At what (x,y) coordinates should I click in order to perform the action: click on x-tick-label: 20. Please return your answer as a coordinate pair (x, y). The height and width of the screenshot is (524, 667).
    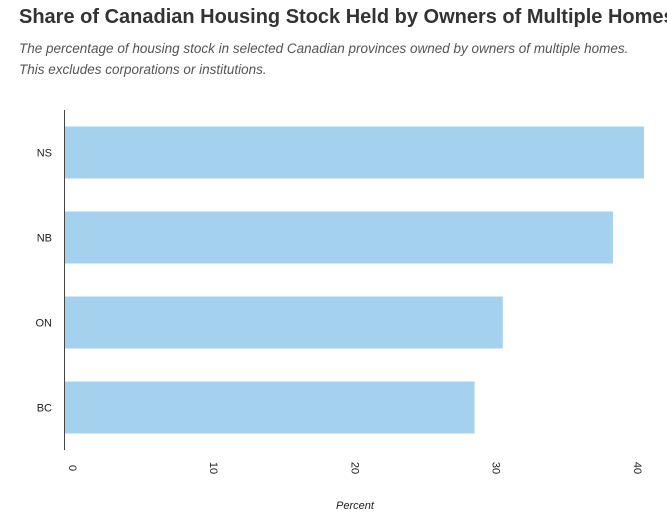
    Looking at the image, I should click on (354, 468).